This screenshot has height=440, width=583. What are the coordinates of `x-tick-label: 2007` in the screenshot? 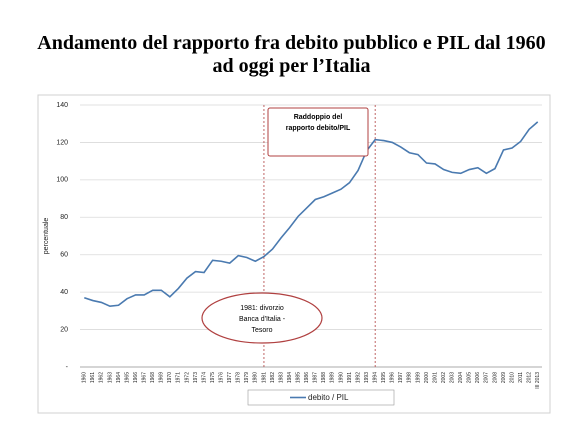 It's located at (487, 377).